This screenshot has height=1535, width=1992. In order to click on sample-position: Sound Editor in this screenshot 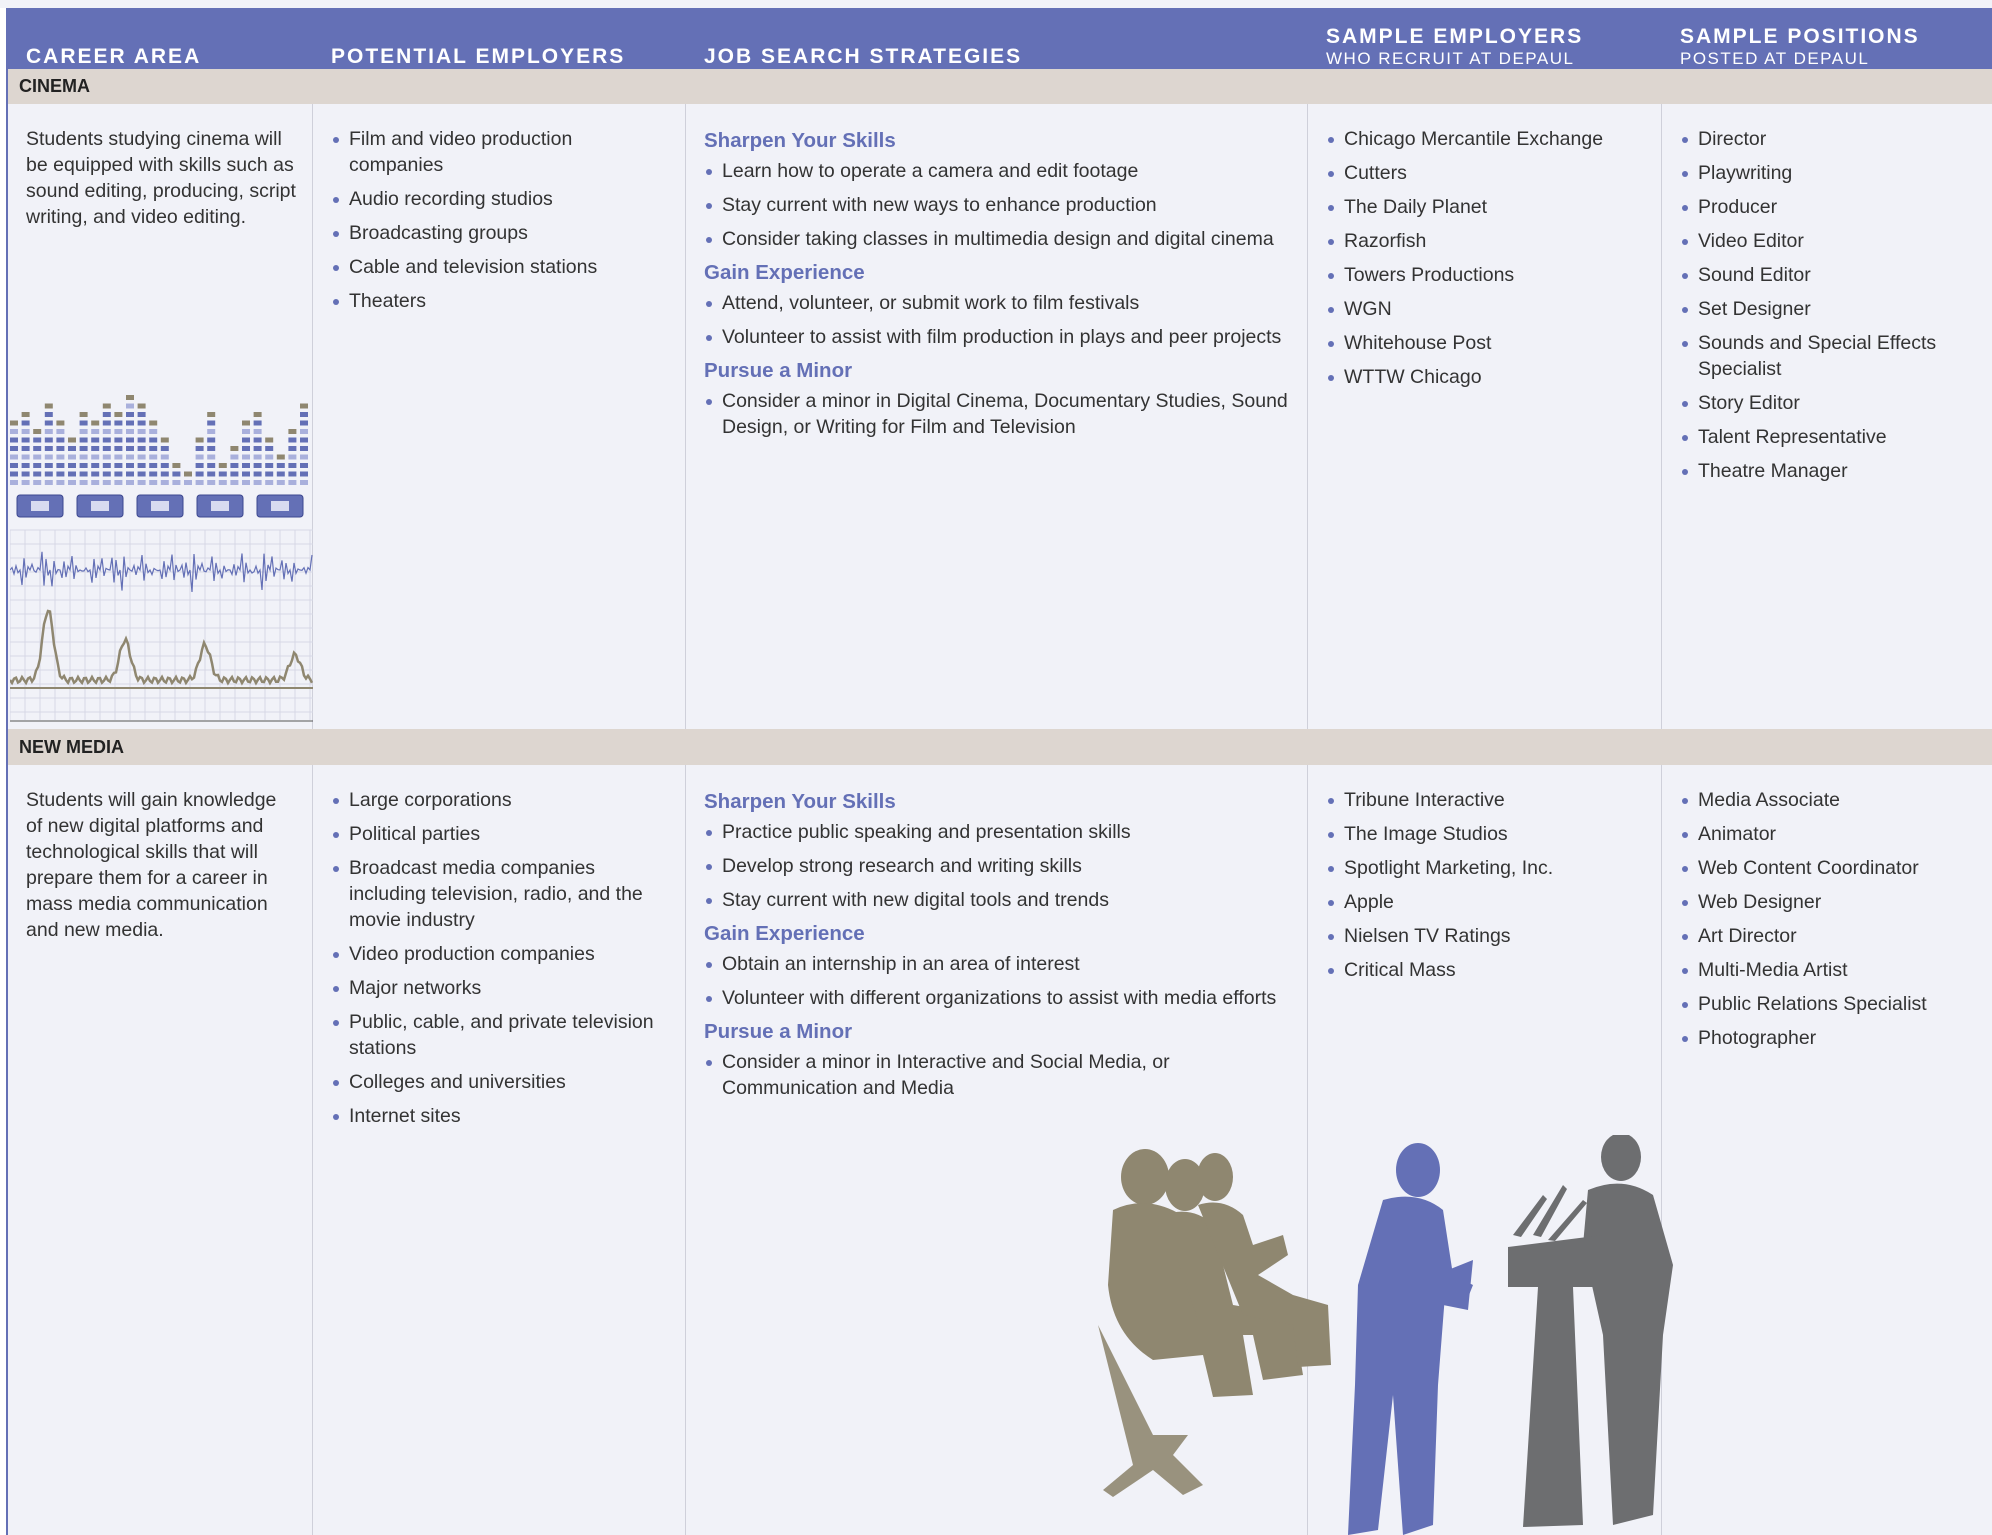, I will do `click(1828, 275)`.